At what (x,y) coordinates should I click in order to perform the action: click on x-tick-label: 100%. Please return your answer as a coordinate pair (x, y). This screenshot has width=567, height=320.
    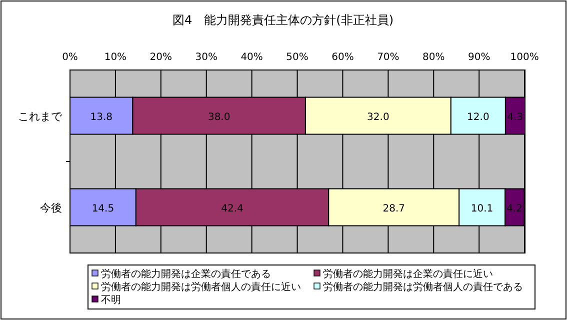
    Looking at the image, I should click on (524, 57).